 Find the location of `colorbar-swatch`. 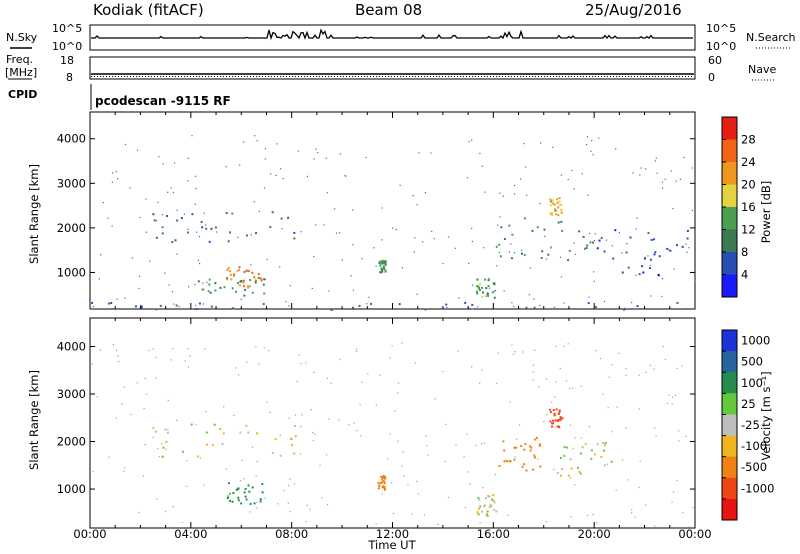

colorbar-swatch is located at coordinates (729, 218).